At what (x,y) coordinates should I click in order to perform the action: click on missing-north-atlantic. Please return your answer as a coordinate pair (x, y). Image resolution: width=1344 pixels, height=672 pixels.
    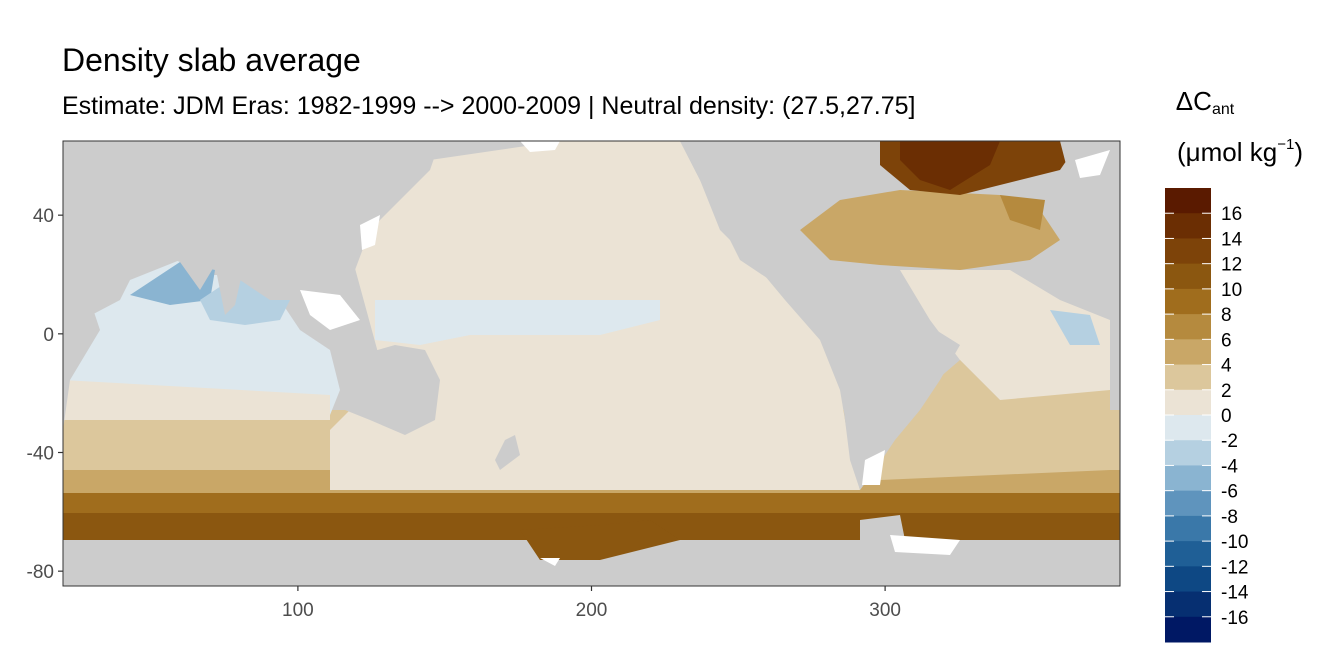
    Looking at the image, I should click on (1092, 164).